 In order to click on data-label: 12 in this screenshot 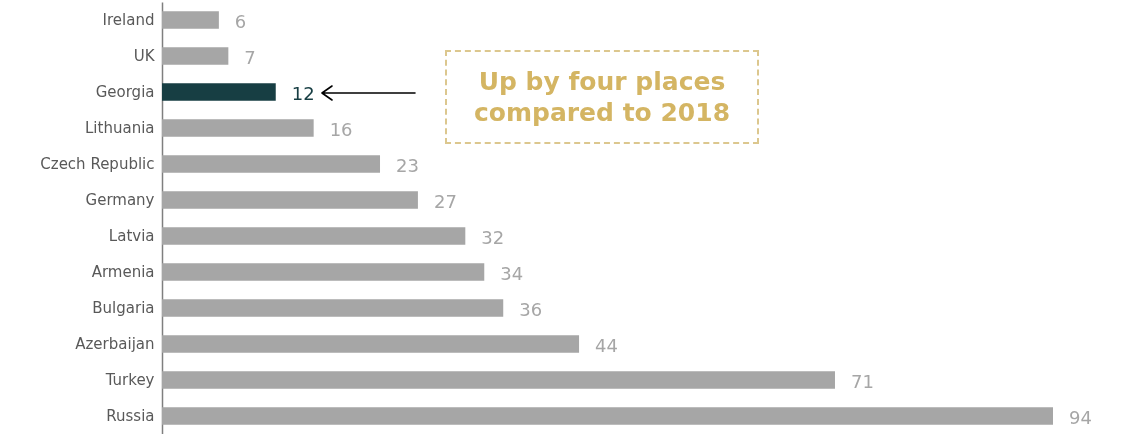, I will do `click(303, 93)`.